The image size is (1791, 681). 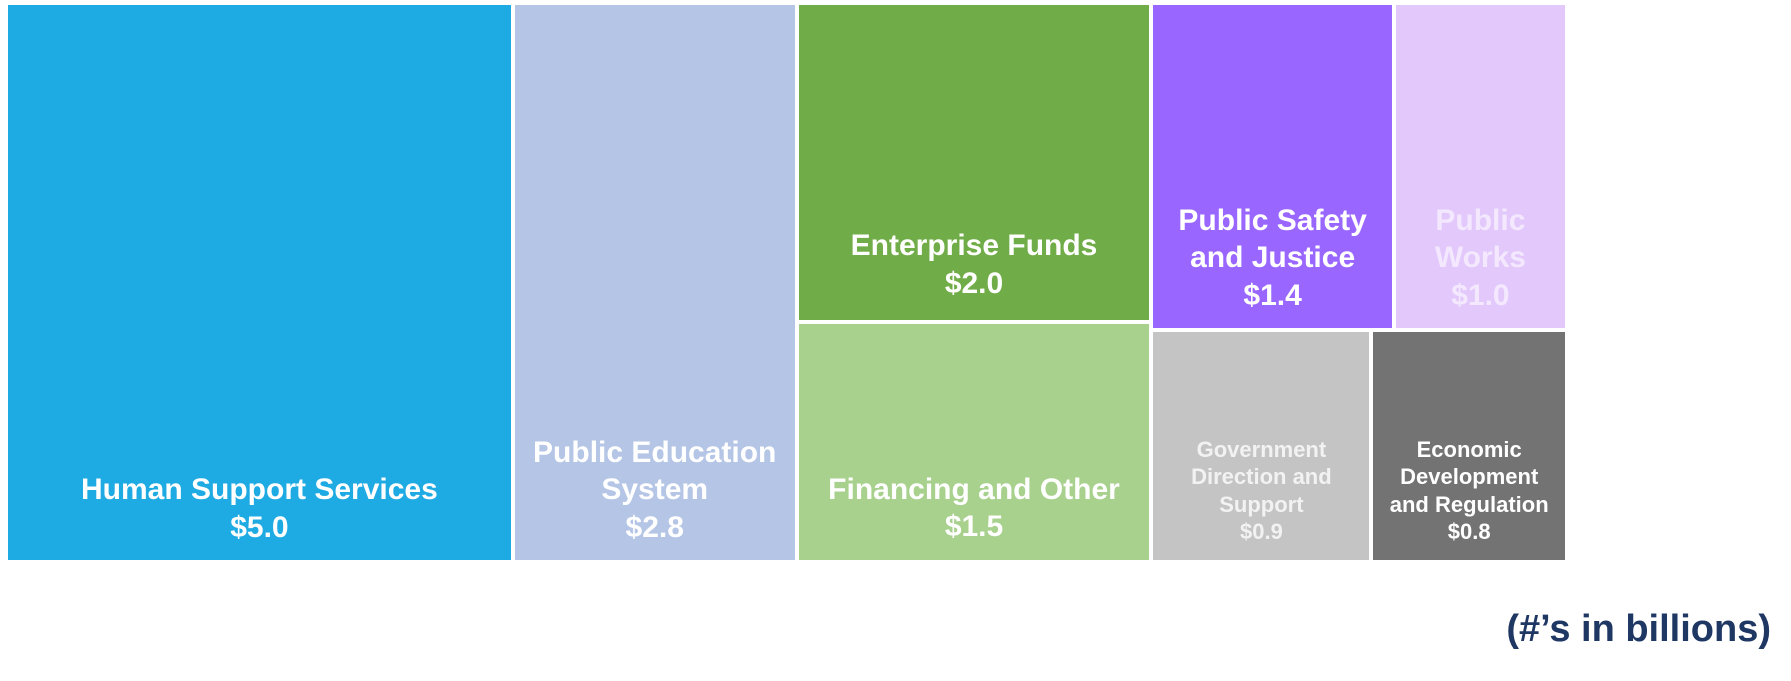 What do you see at coordinates (1261, 532) in the screenshot?
I see `value-label: $0.9` at bounding box center [1261, 532].